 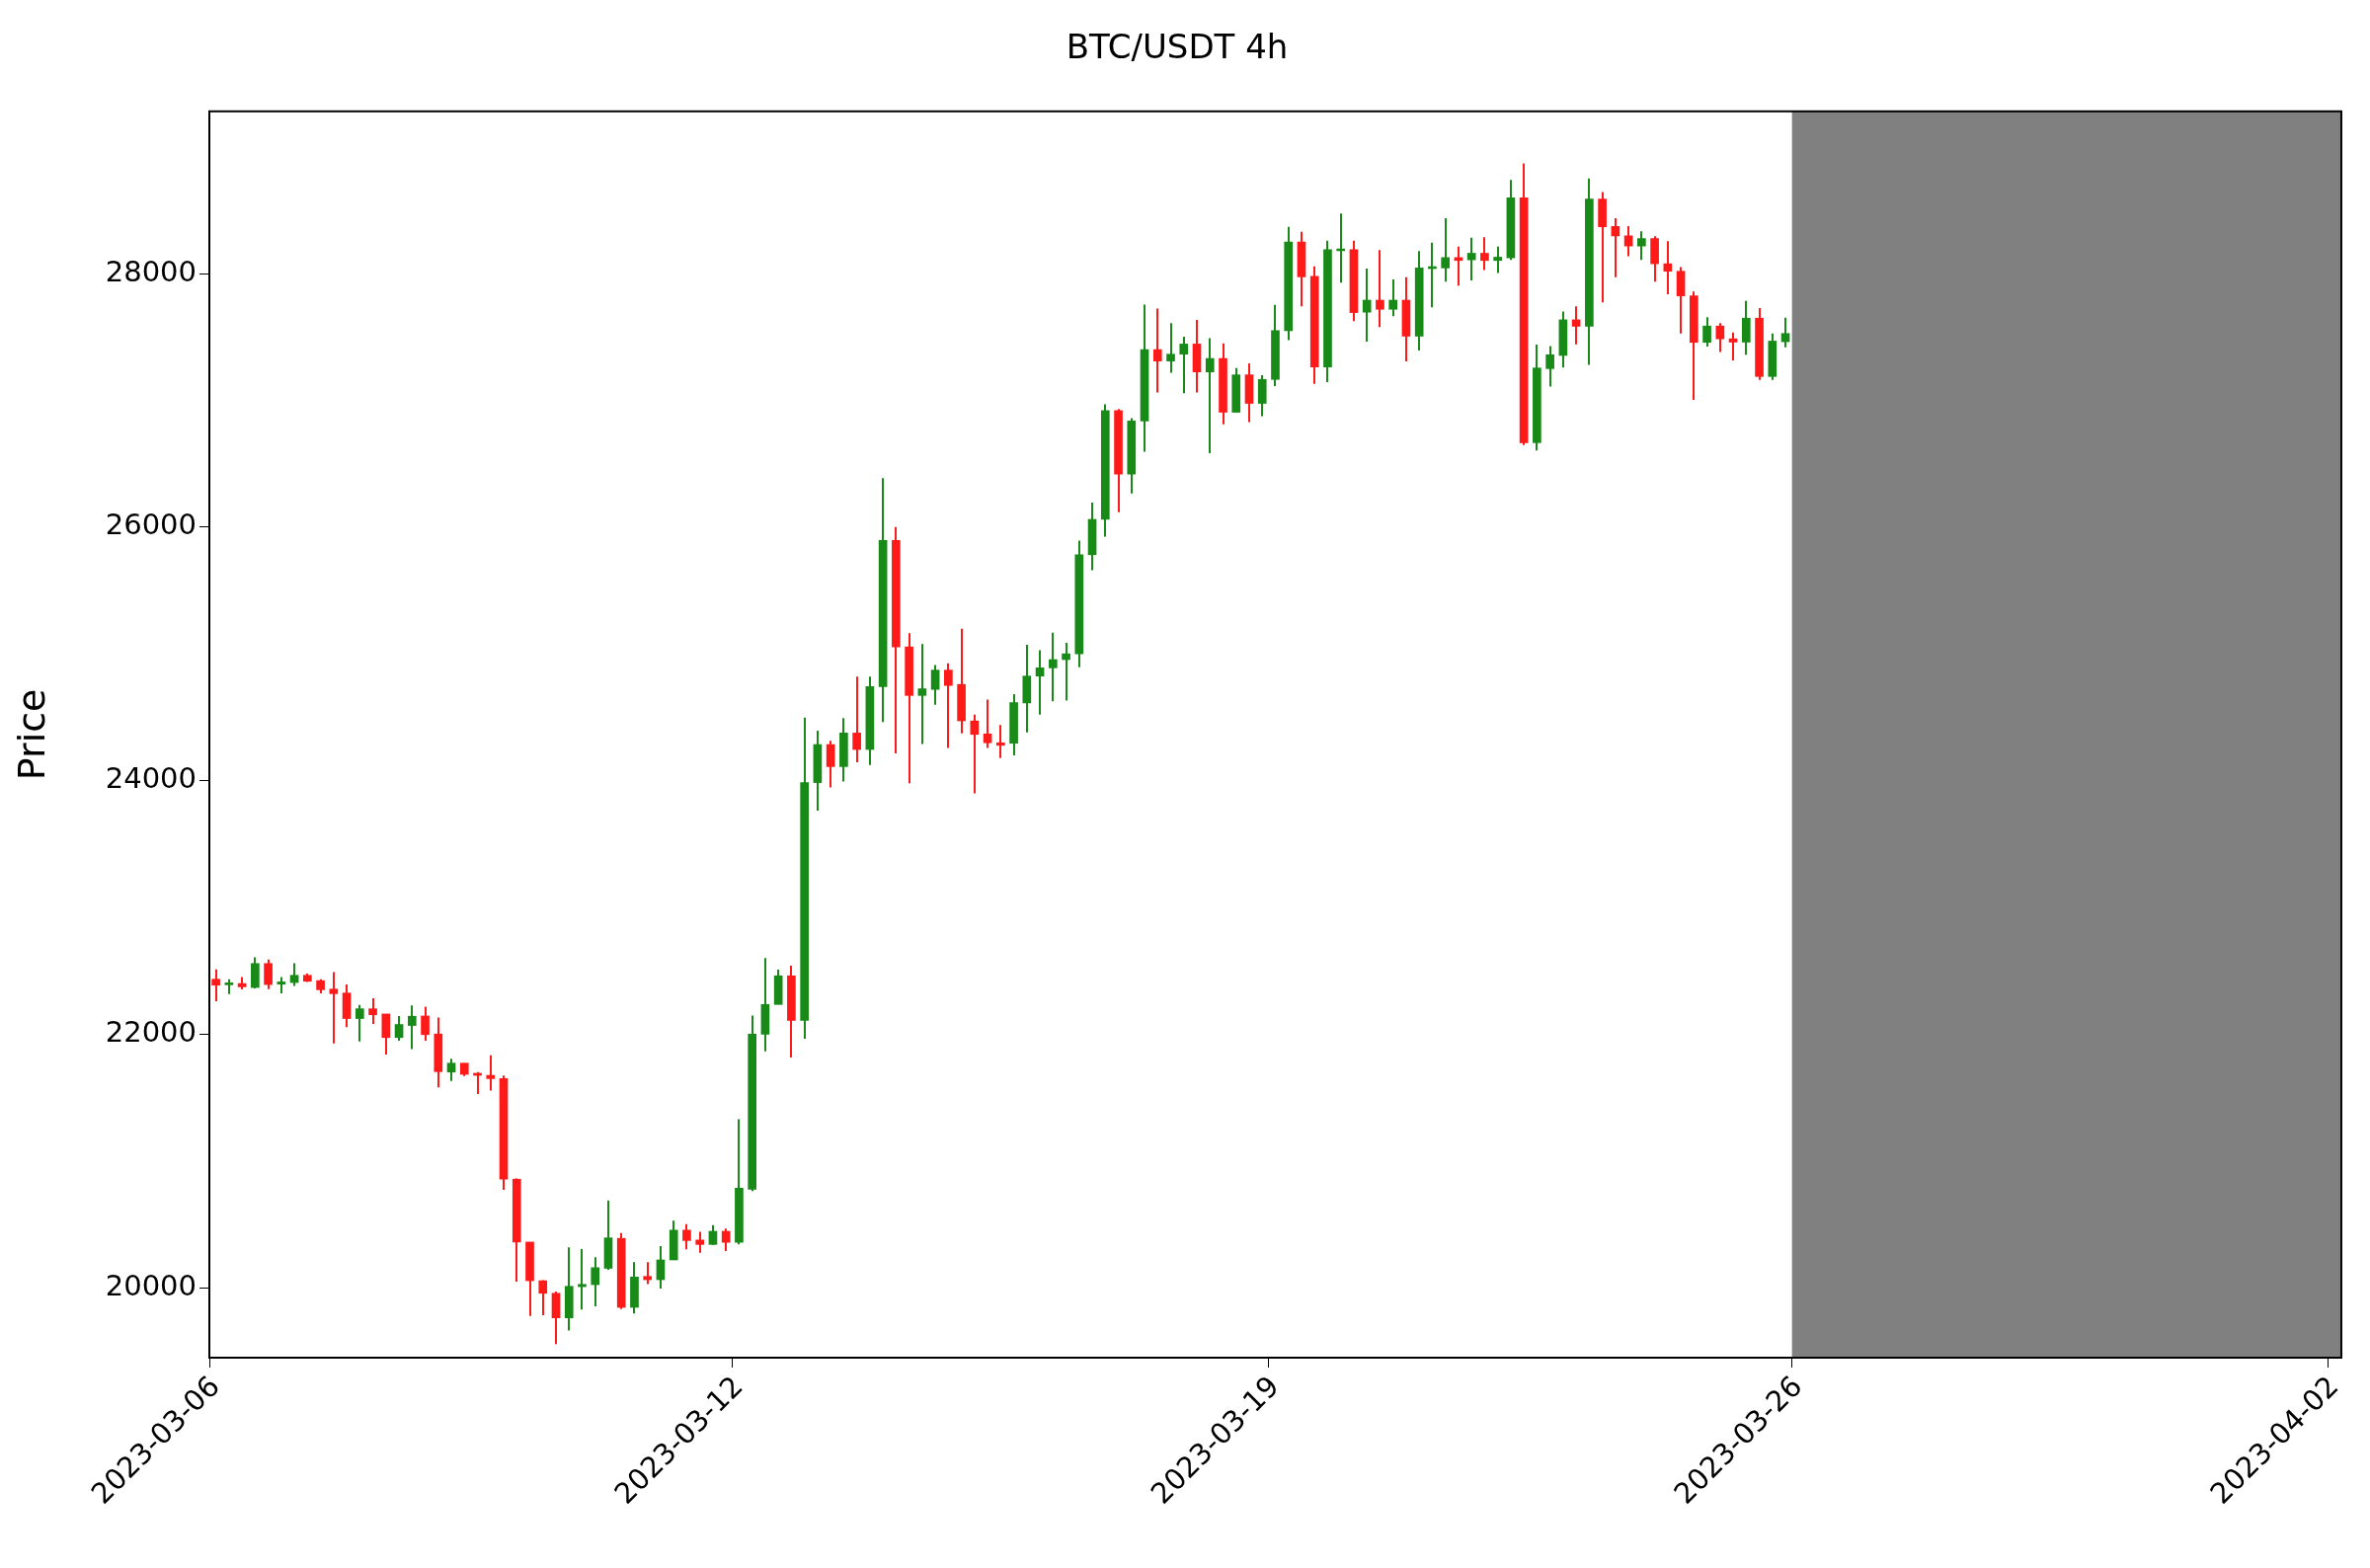 What do you see at coordinates (151, 1032) in the screenshot?
I see `y-tick-label: 22000` at bounding box center [151, 1032].